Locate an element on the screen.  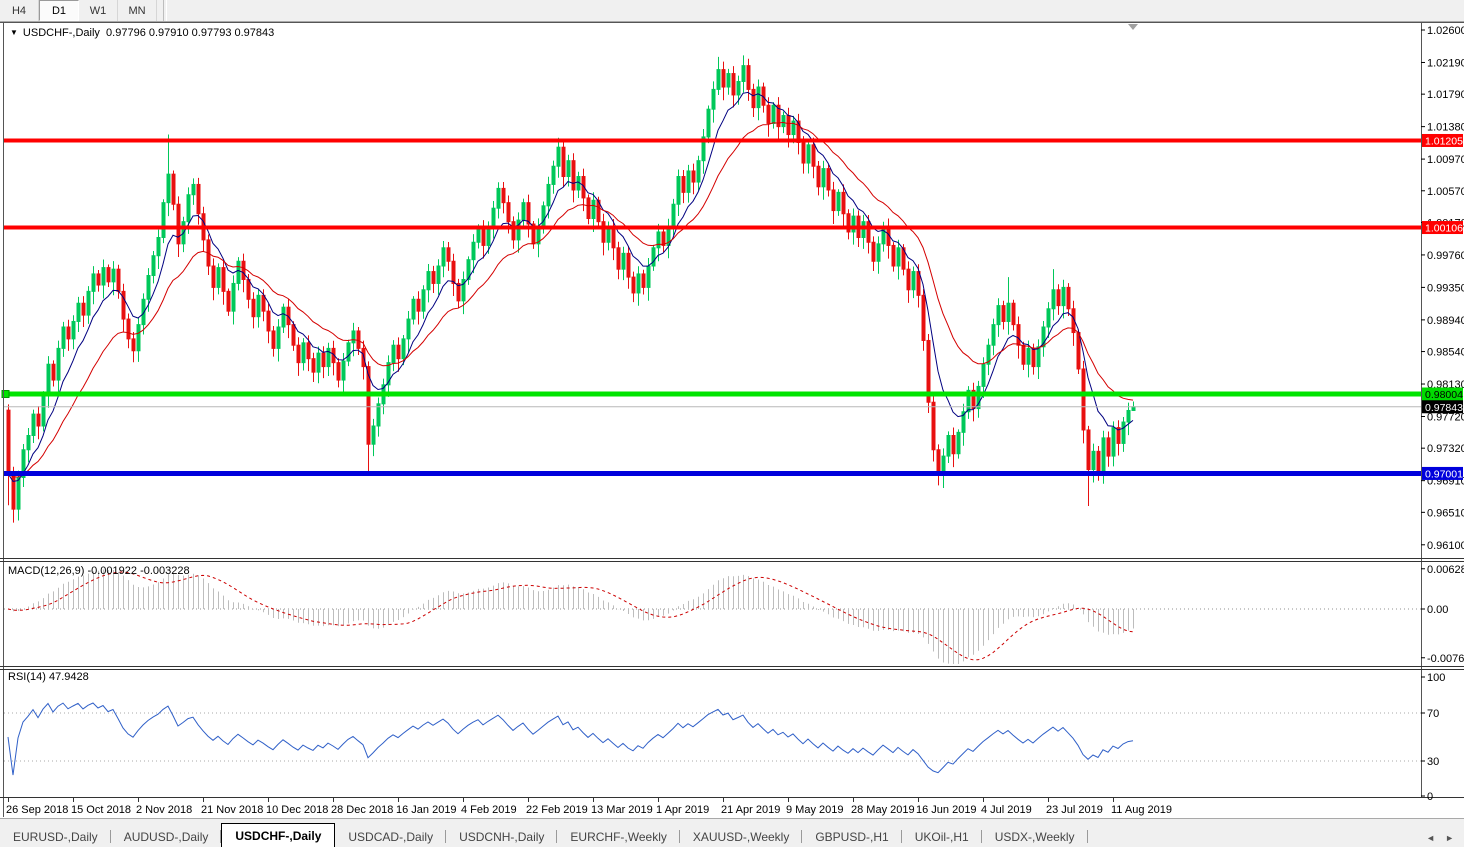
price-axis-label: 0.99350 is located at coordinates (1445, 288).